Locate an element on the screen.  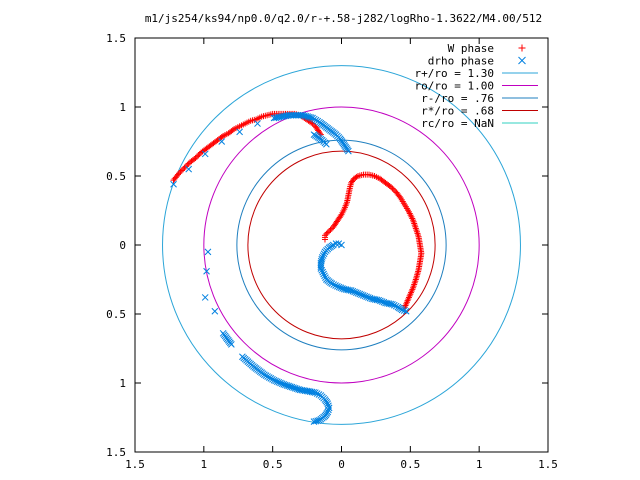
legend-label: r*/ro = .68 is located at coordinates (457, 111).